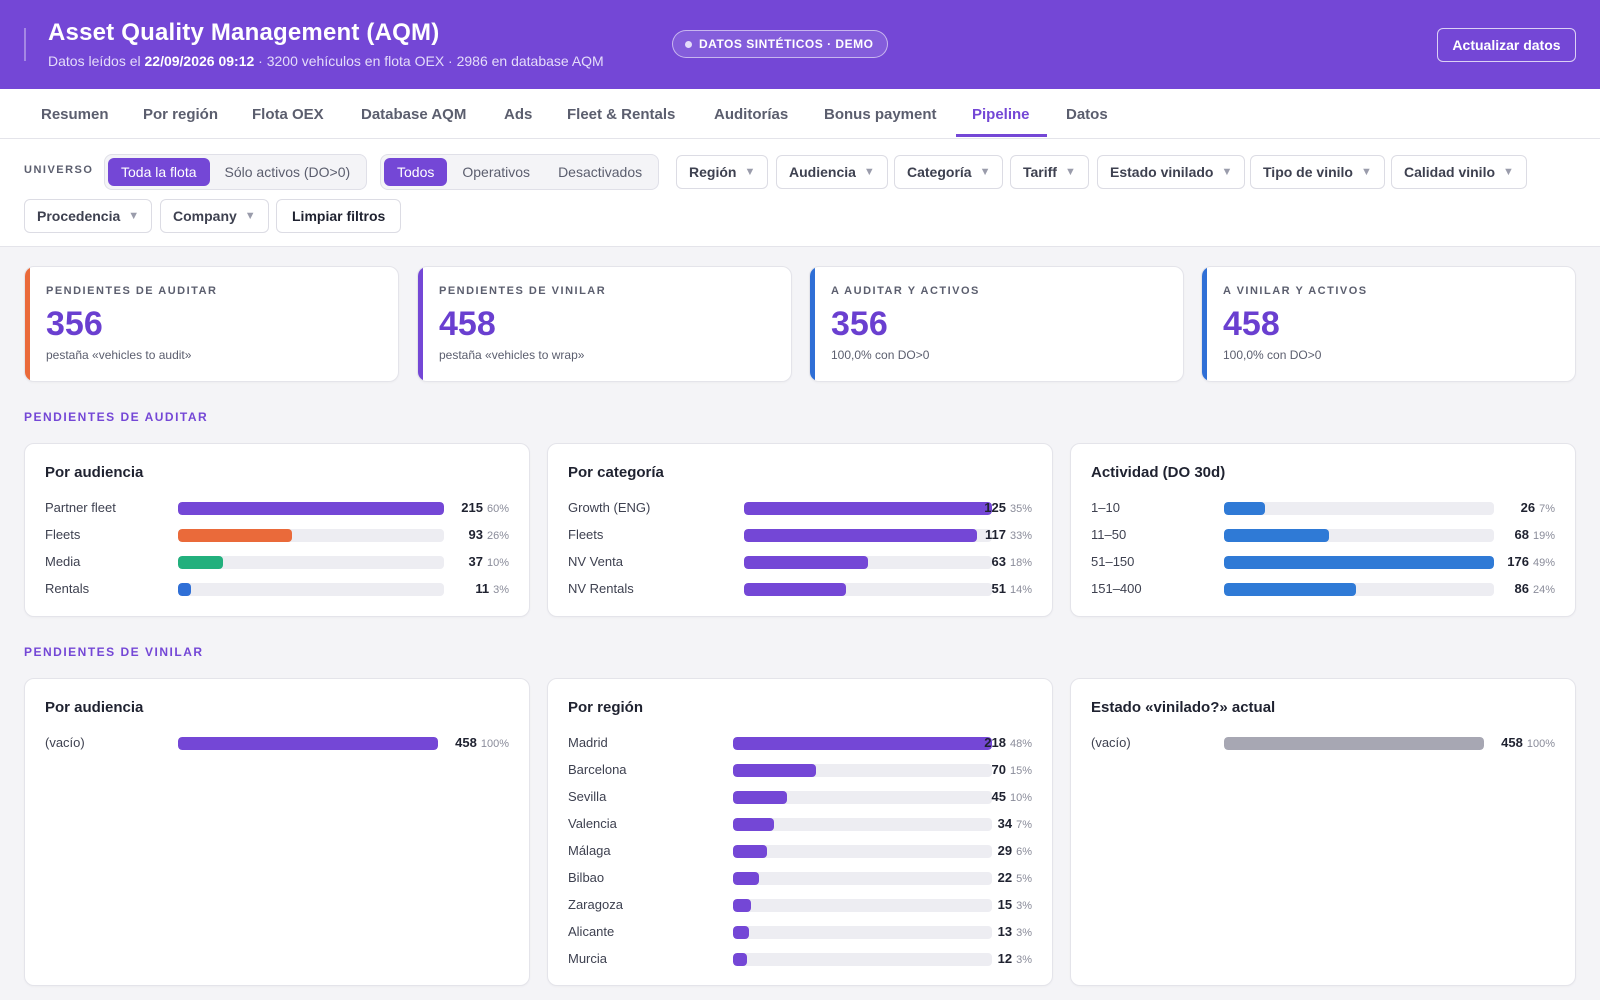  I want to click on status-option-operativos: Operativos, so click(496, 172).